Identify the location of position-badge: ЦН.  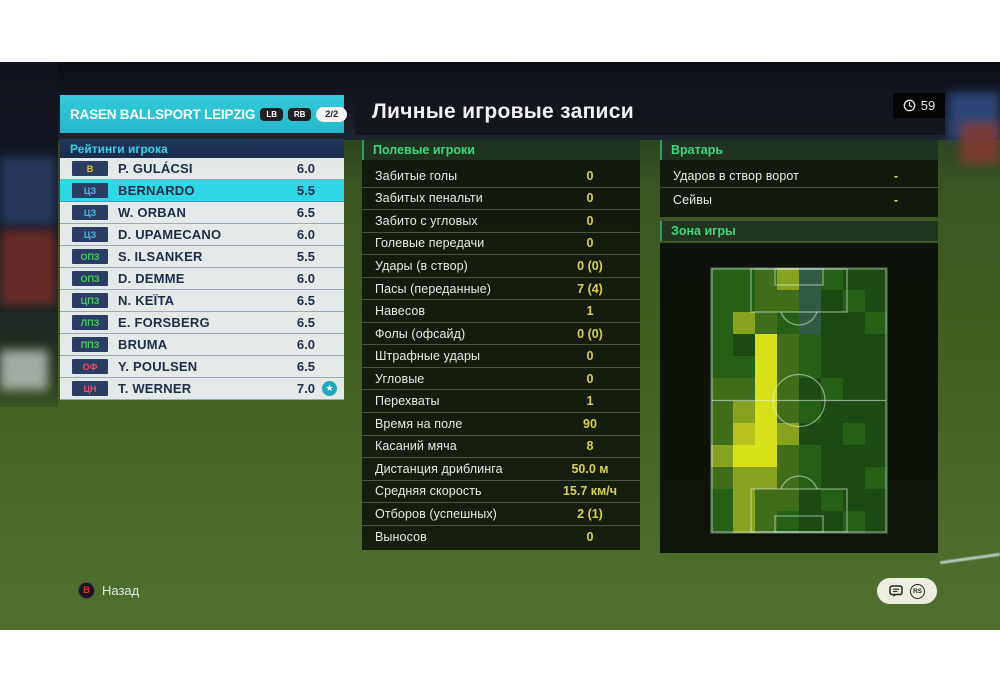
(90, 388).